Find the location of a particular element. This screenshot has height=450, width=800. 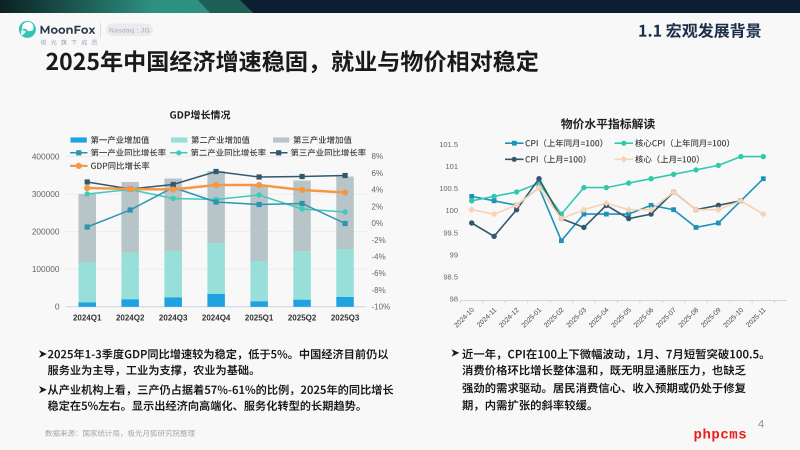

svg-text: 2024Q4 is located at coordinates (216, 317).